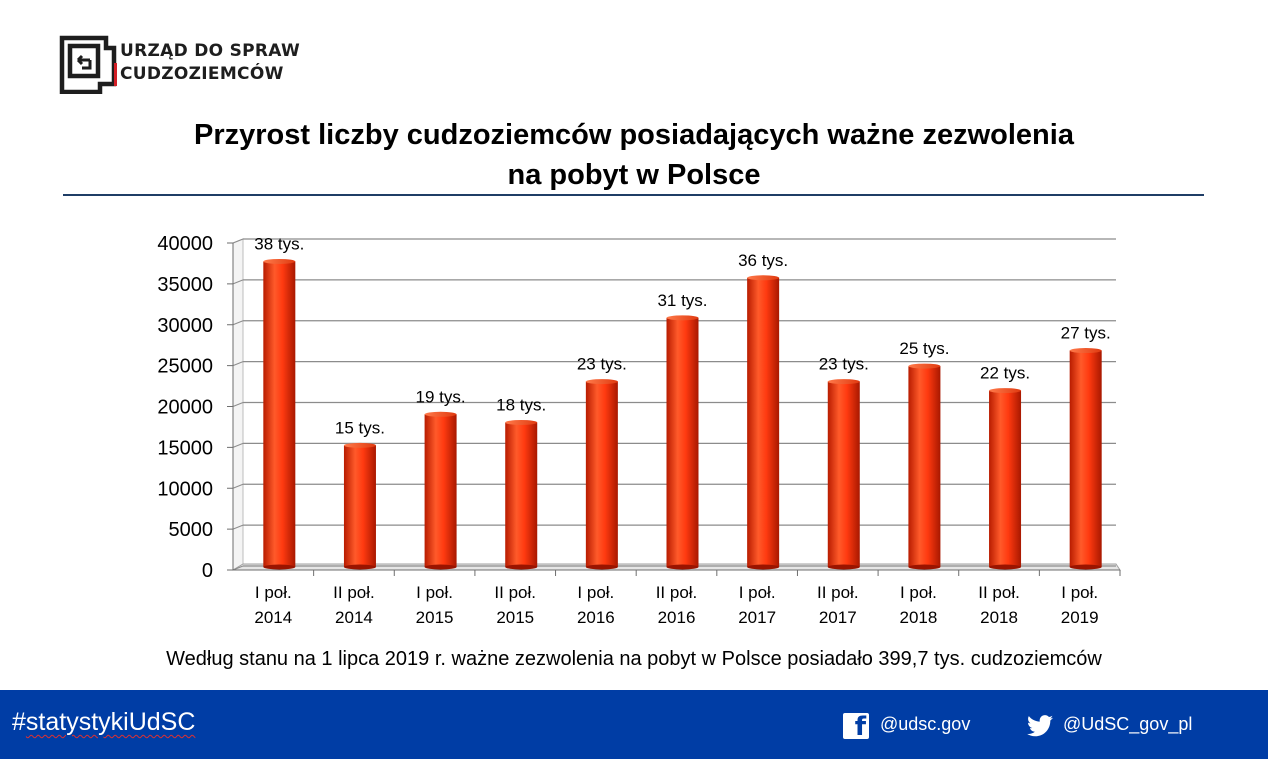 The image size is (1268, 759). What do you see at coordinates (1128, 724) in the screenshot?
I see `twitter-handle: @UdSC_gov_pl` at bounding box center [1128, 724].